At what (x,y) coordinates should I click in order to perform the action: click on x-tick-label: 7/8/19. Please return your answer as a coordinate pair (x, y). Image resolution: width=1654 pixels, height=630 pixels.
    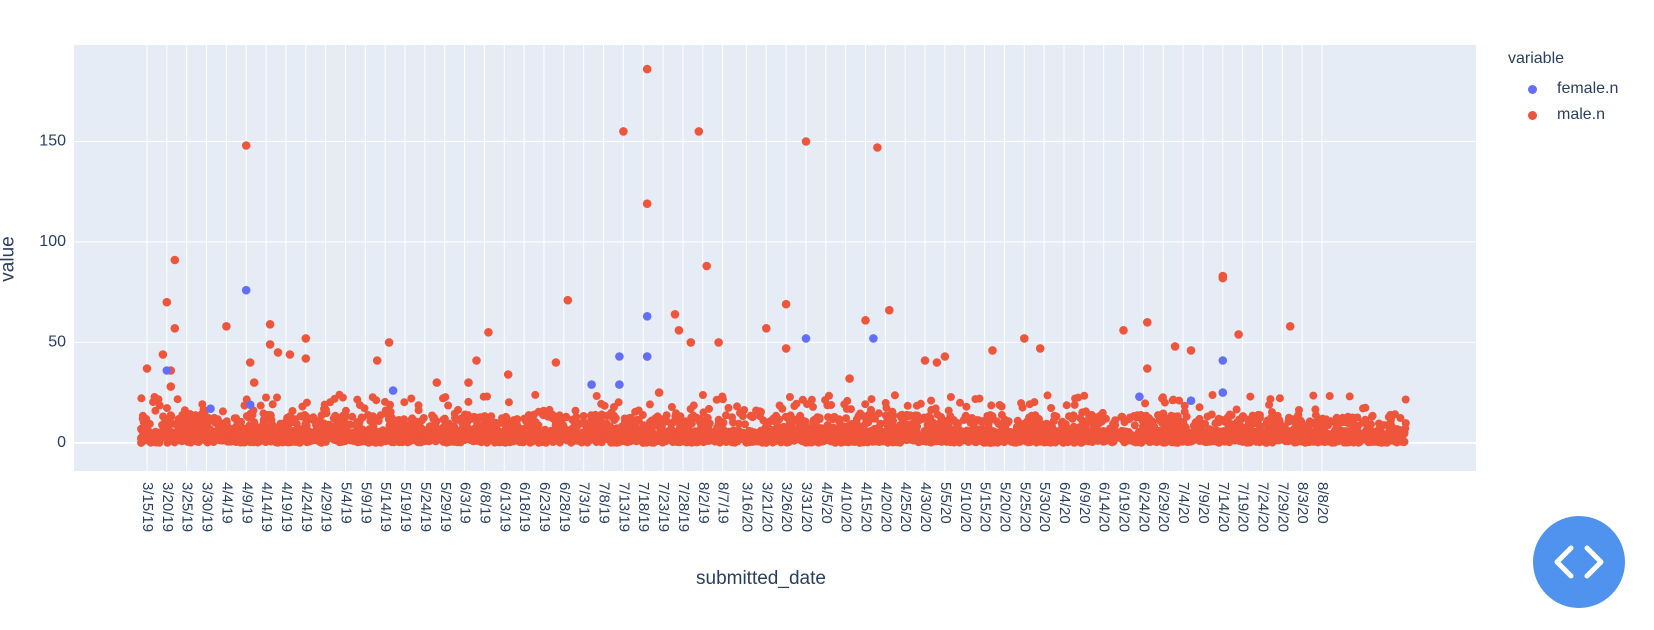
    Looking at the image, I should click on (604, 503).